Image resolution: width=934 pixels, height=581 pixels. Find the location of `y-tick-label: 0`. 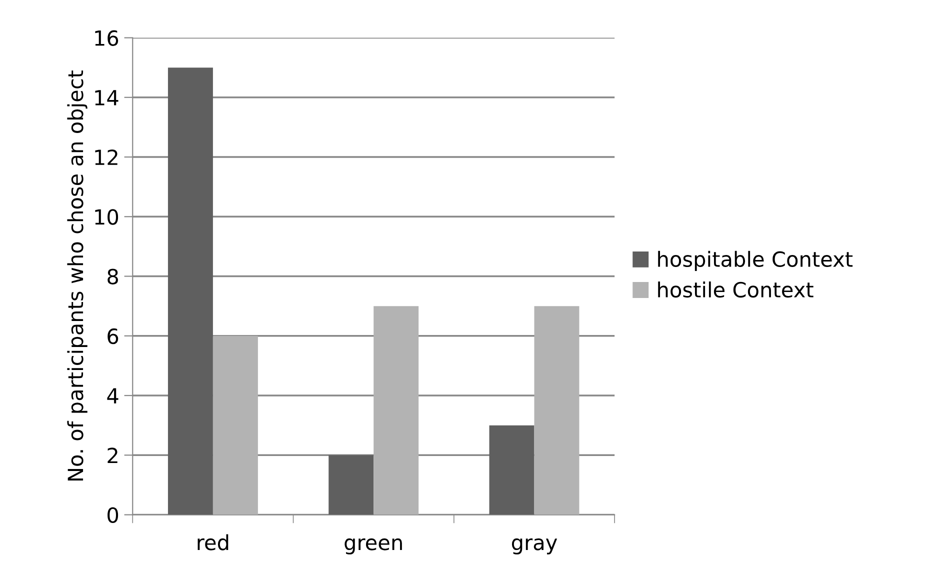

y-tick-label: 0 is located at coordinates (113, 515).